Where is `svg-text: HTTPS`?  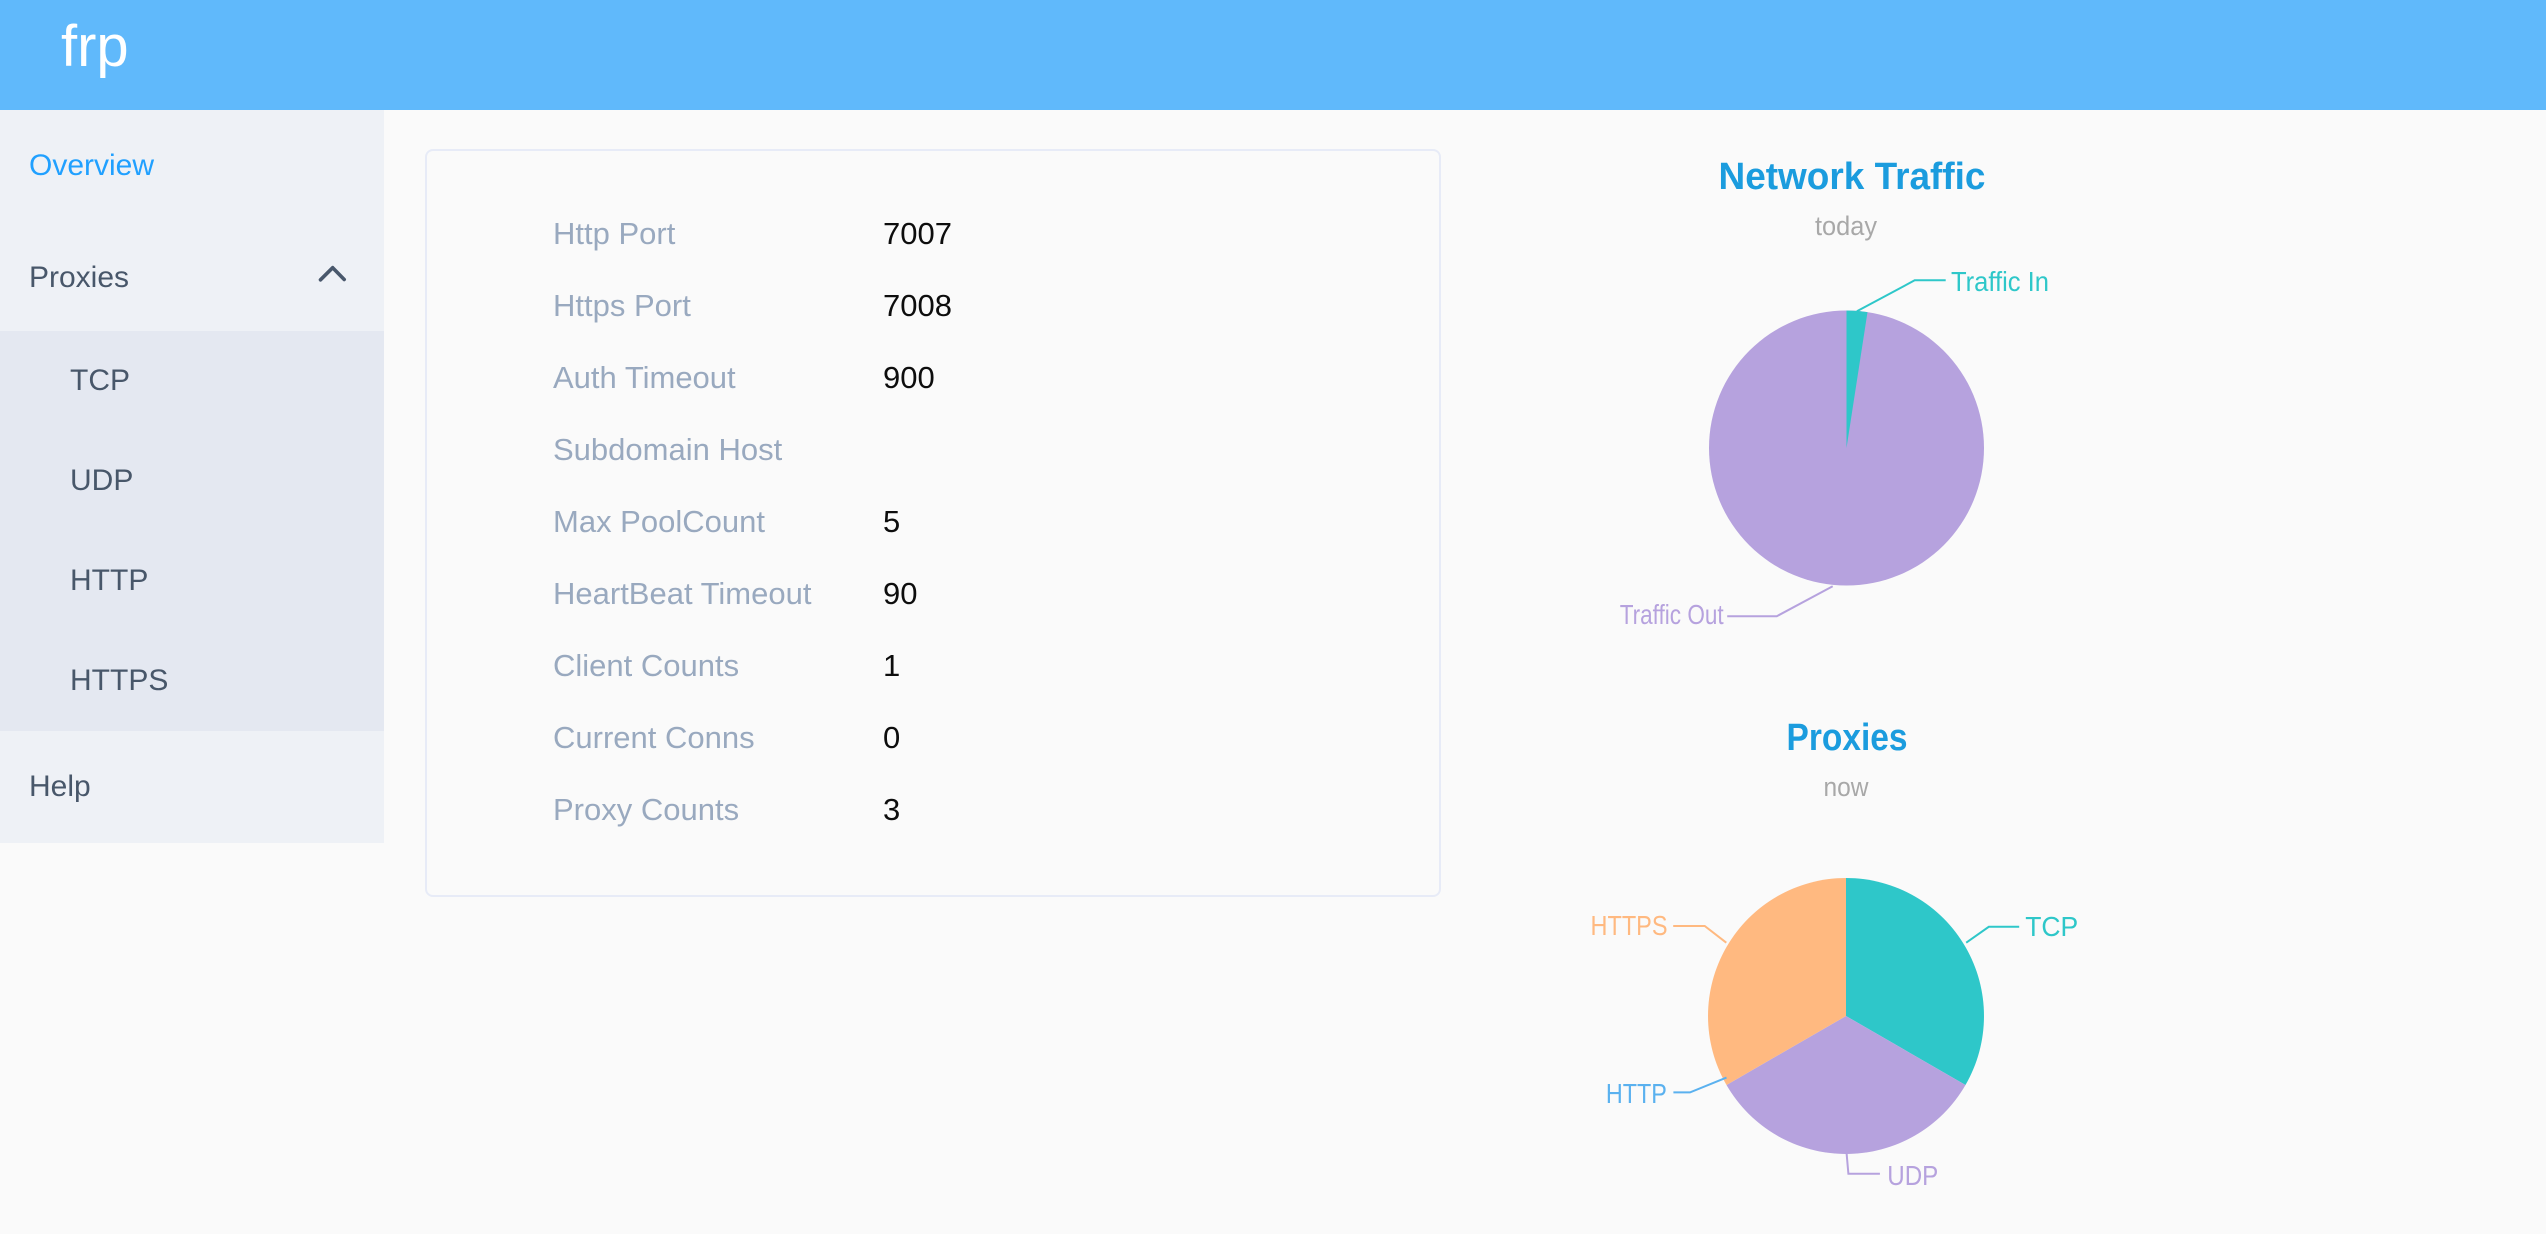
svg-text: HTTPS is located at coordinates (1629, 925).